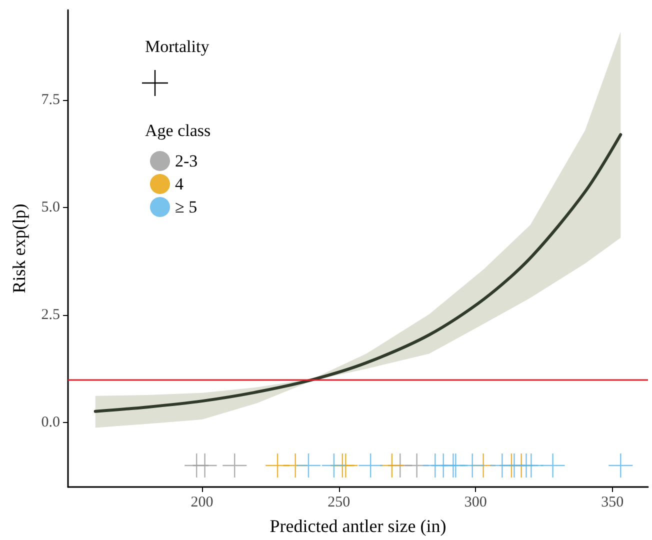 This screenshot has width=652, height=540. I want to click on x-tick-label: 350, so click(612, 502).